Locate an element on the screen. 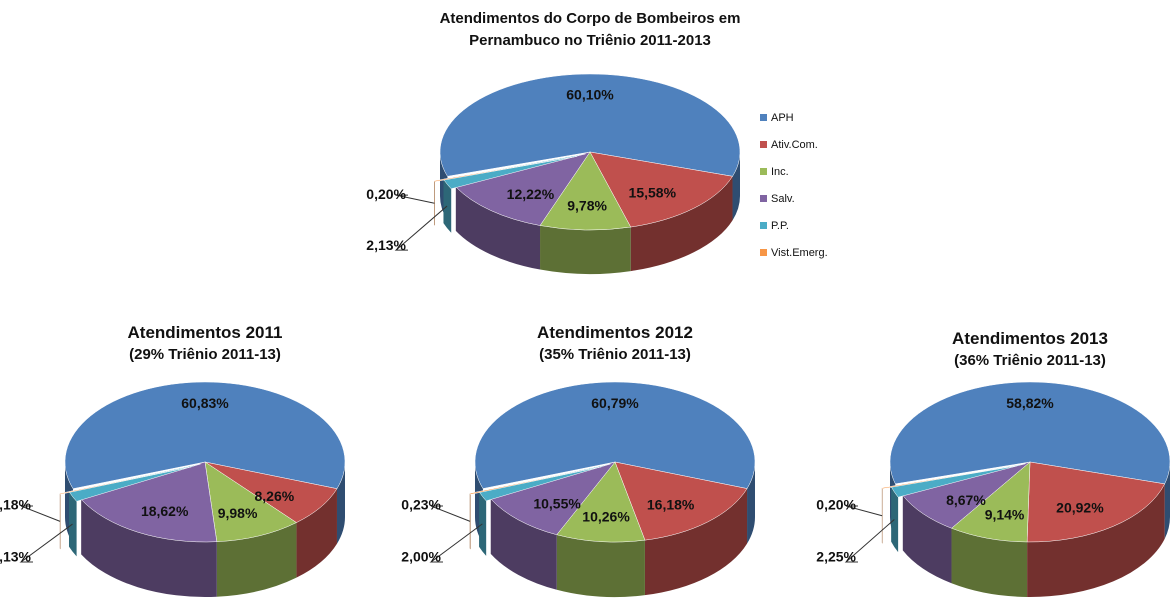 This screenshot has height=607, width=1171. data-label: 10,26% is located at coordinates (606, 516).